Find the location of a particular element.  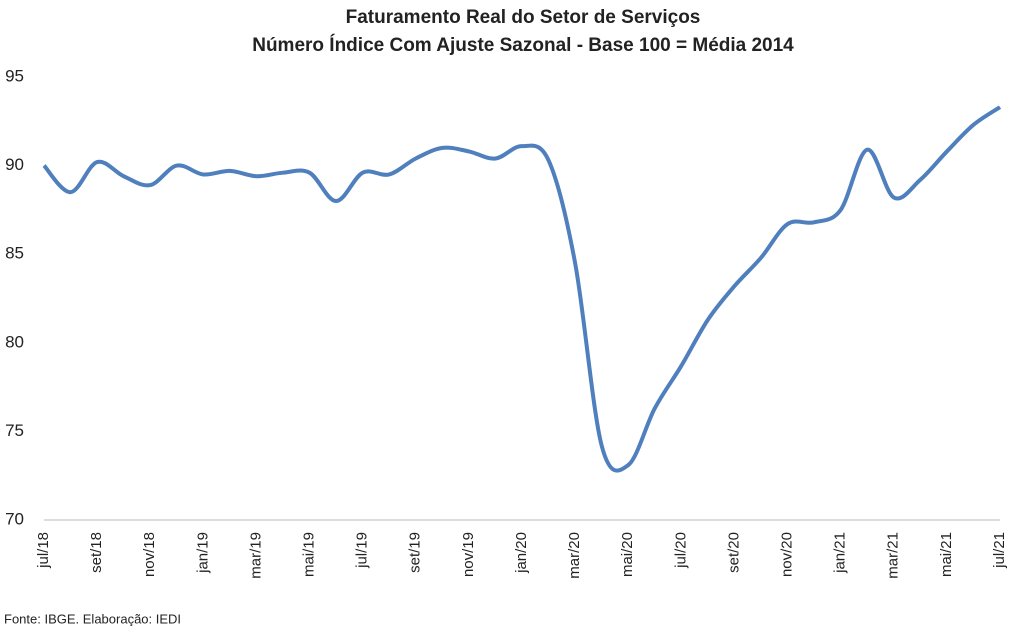

x-tick-label: set/18 is located at coordinates (96, 552).